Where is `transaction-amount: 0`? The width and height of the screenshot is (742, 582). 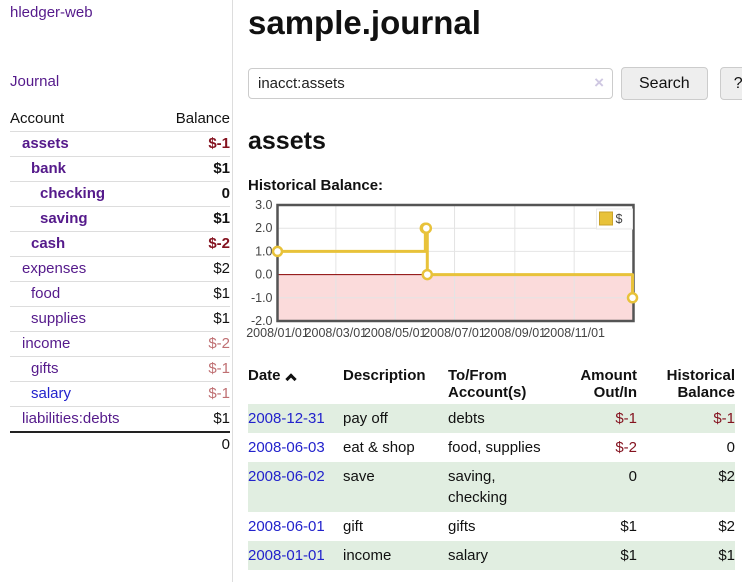 transaction-amount: 0 is located at coordinates (632, 476).